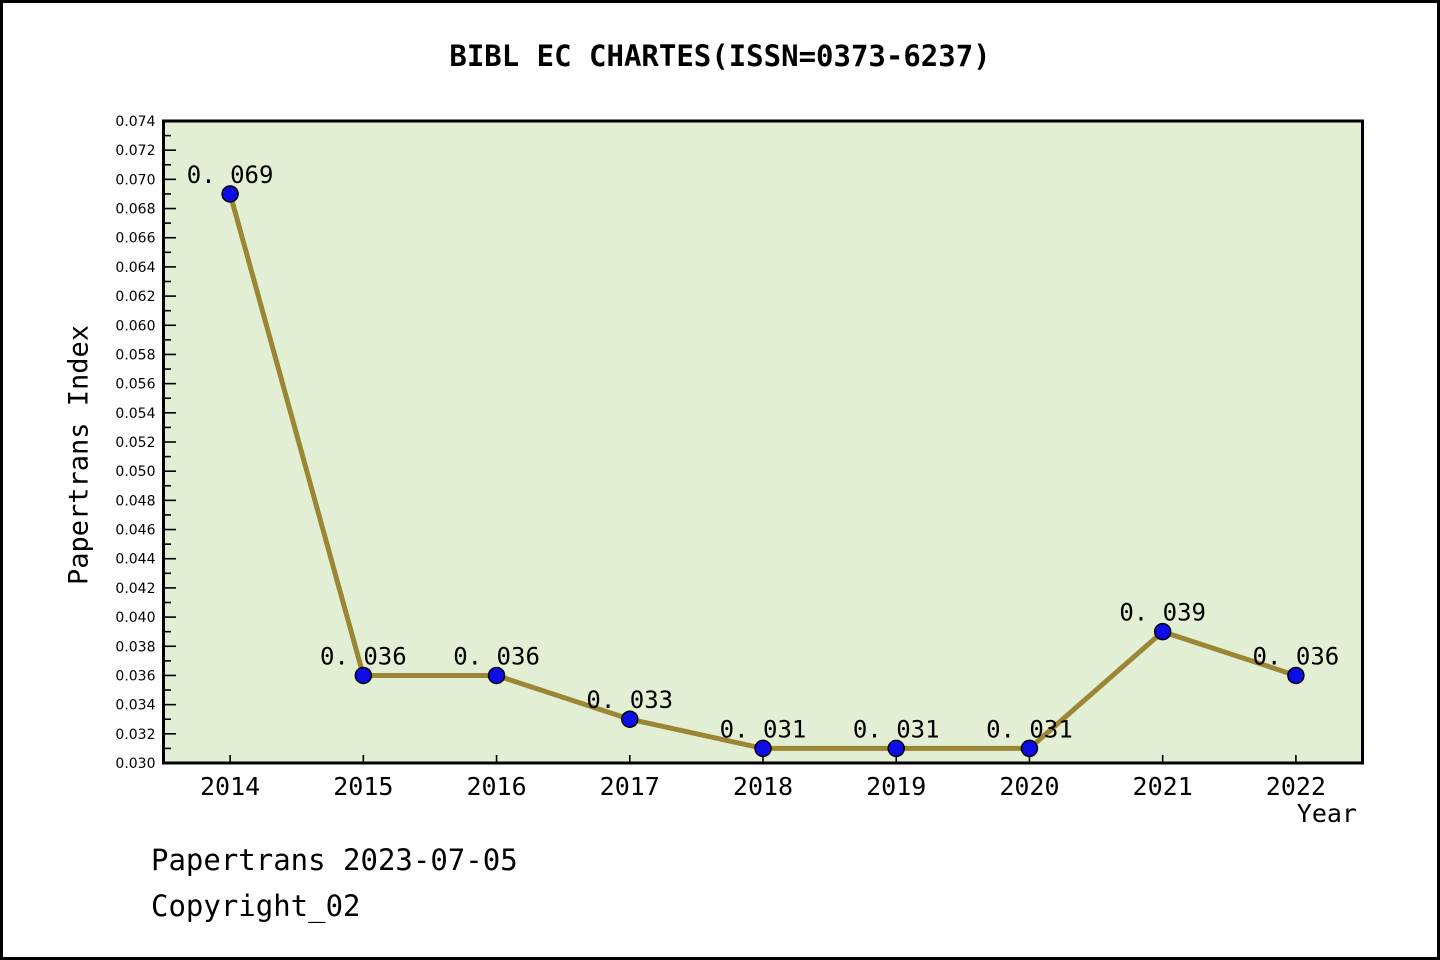 This screenshot has height=960, width=1440. I want to click on y-tick-label: 0.048, so click(135, 501).